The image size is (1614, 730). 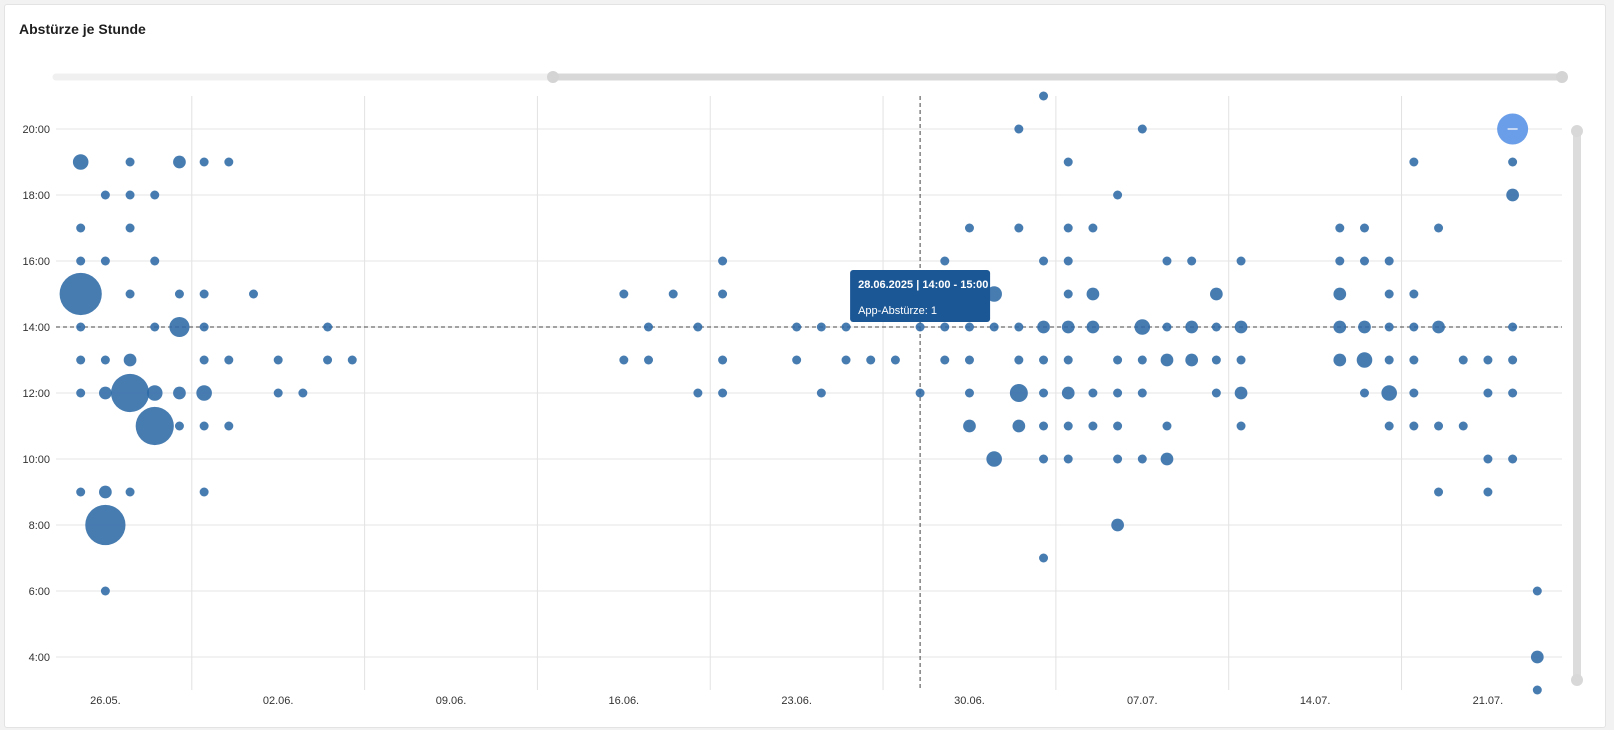 What do you see at coordinates (1577, 131) in the screenshot?
I see `scrollbar-handle-top` at bounding box center [1577, 131].